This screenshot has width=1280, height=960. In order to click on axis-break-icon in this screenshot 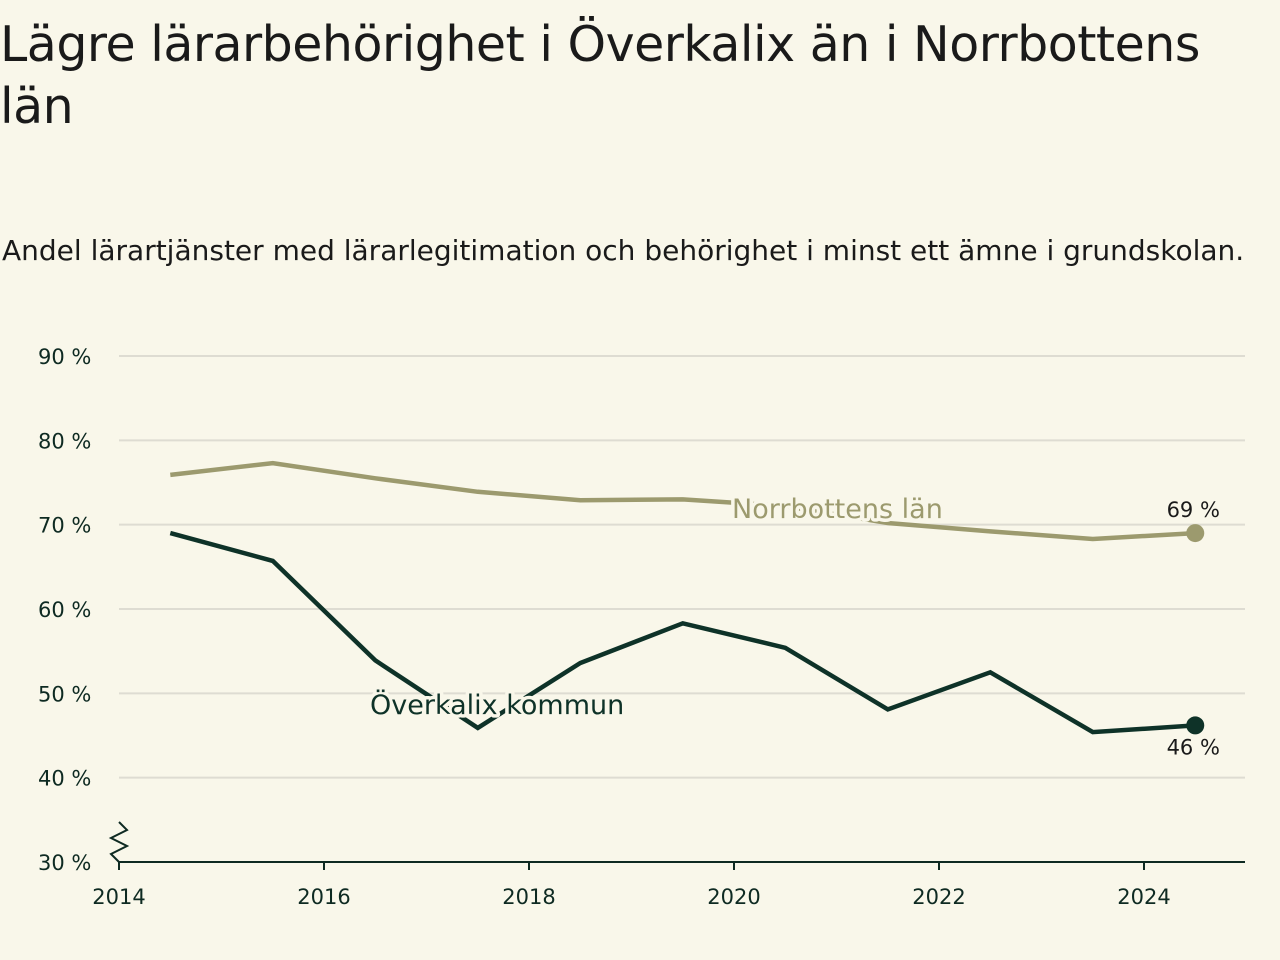, I will do `click(119, 842)`.